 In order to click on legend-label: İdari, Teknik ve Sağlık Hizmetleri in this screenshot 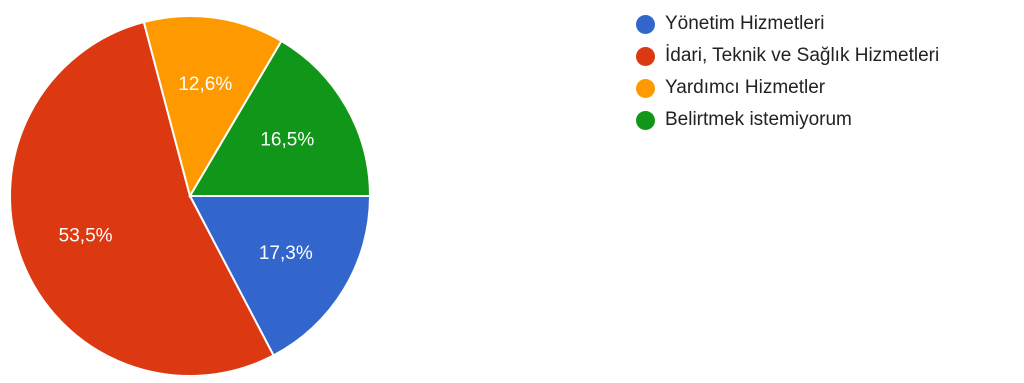, I will do `click(802, 55)`.